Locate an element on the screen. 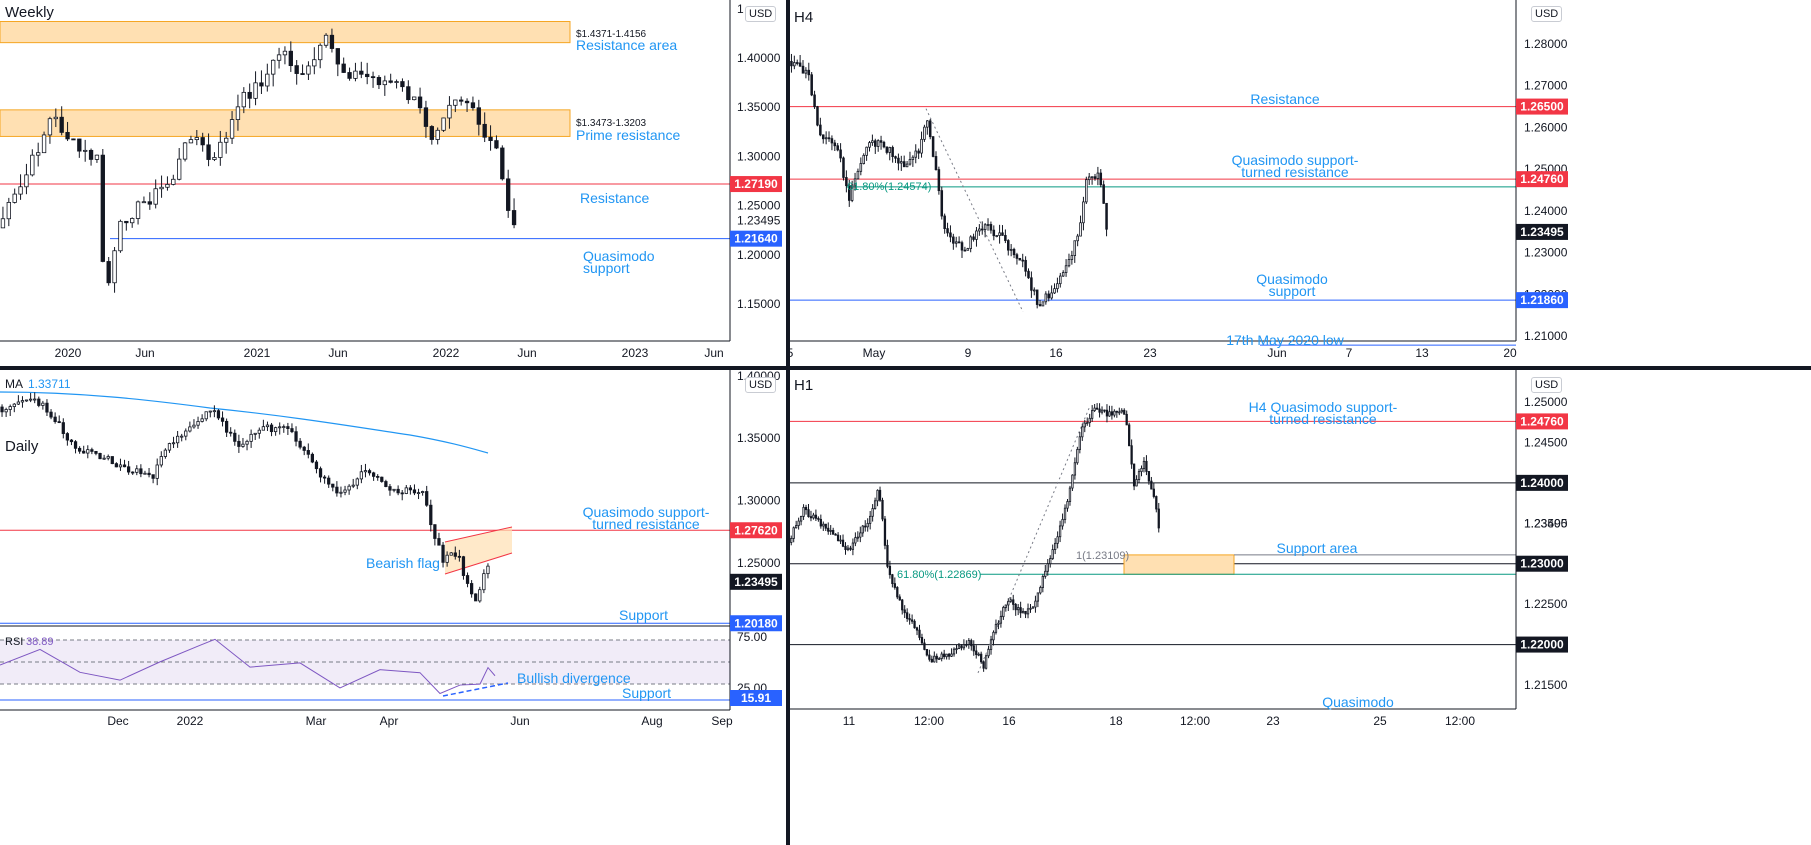  h1-level-label-2: 1.24000 is located at coordinates (1542, 483).